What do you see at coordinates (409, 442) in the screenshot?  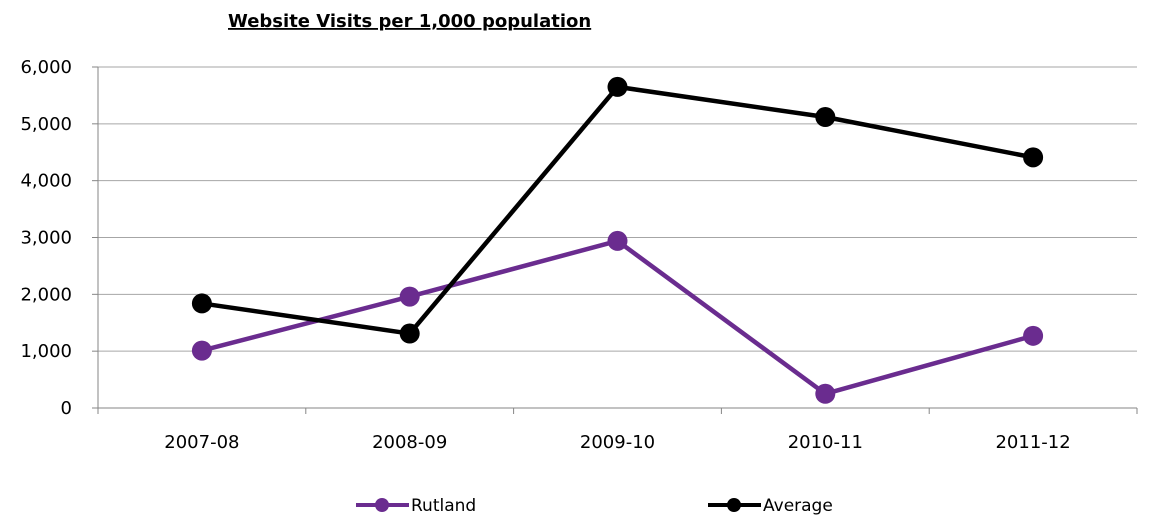 I see `x-tick-label: 2008-09` at bounding box center [409, 442].